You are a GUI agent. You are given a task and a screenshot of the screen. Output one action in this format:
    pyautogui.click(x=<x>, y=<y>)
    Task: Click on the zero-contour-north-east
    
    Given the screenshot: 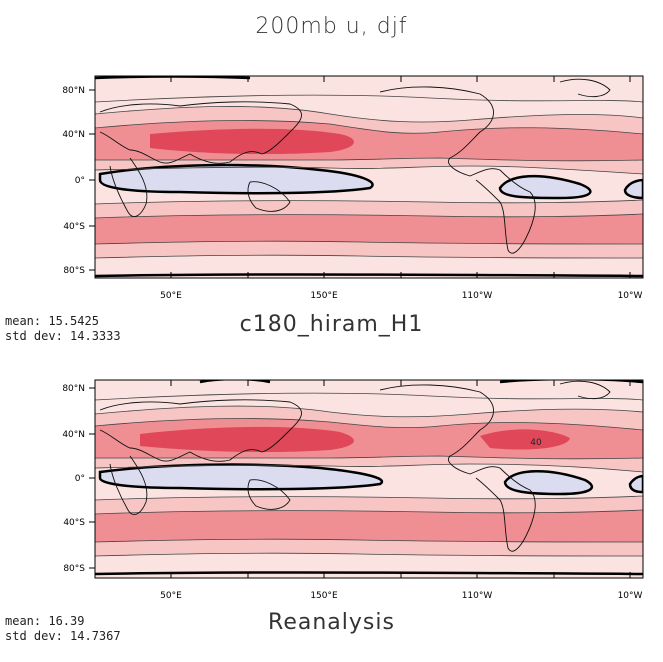 What is the action you would take?
    pyautogui.click(x=571, y=382)
    